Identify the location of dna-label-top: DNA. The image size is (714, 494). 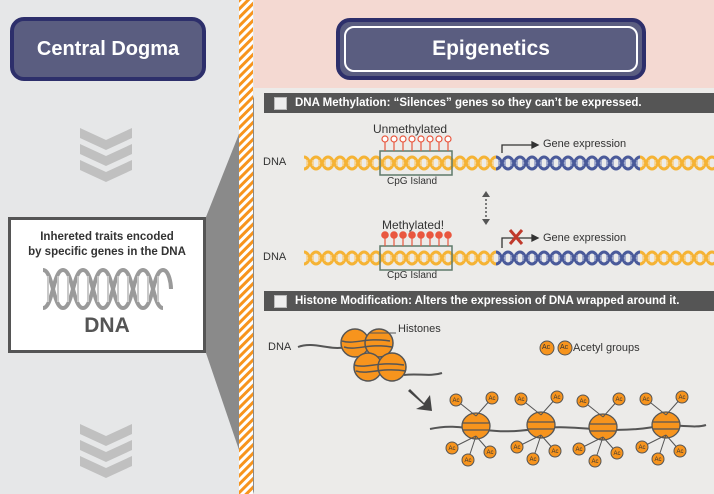
(275, 162).